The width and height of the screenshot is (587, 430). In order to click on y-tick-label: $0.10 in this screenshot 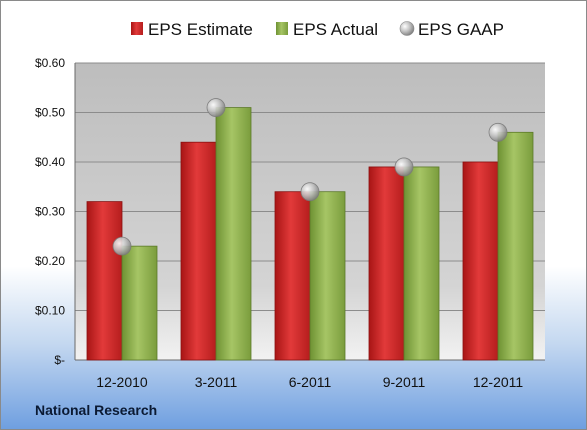, I will do `click(50, 311)`.